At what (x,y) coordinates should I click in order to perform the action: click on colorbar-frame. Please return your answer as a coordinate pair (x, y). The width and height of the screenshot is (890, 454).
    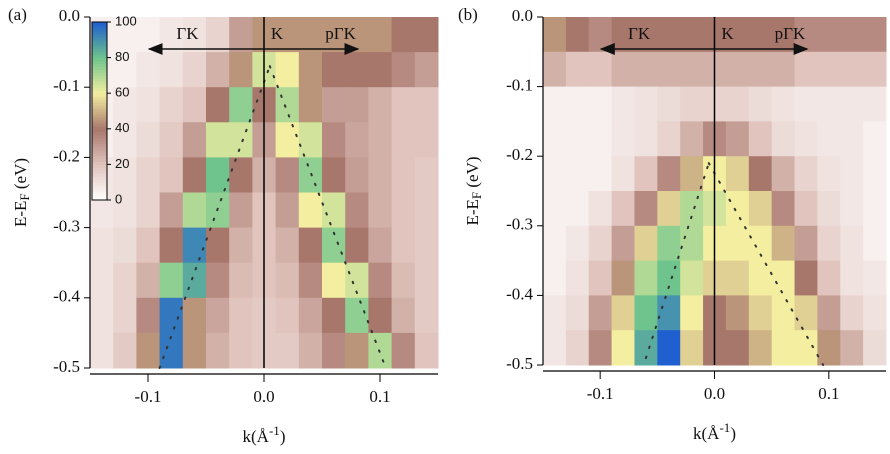
    Looking at the image, I should click on (99, 111).